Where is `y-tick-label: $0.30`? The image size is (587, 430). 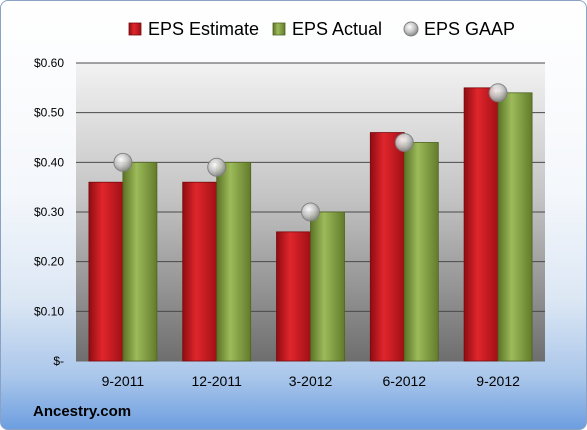 y-tick-label: $0.30 is located at coordinates (49, 212).